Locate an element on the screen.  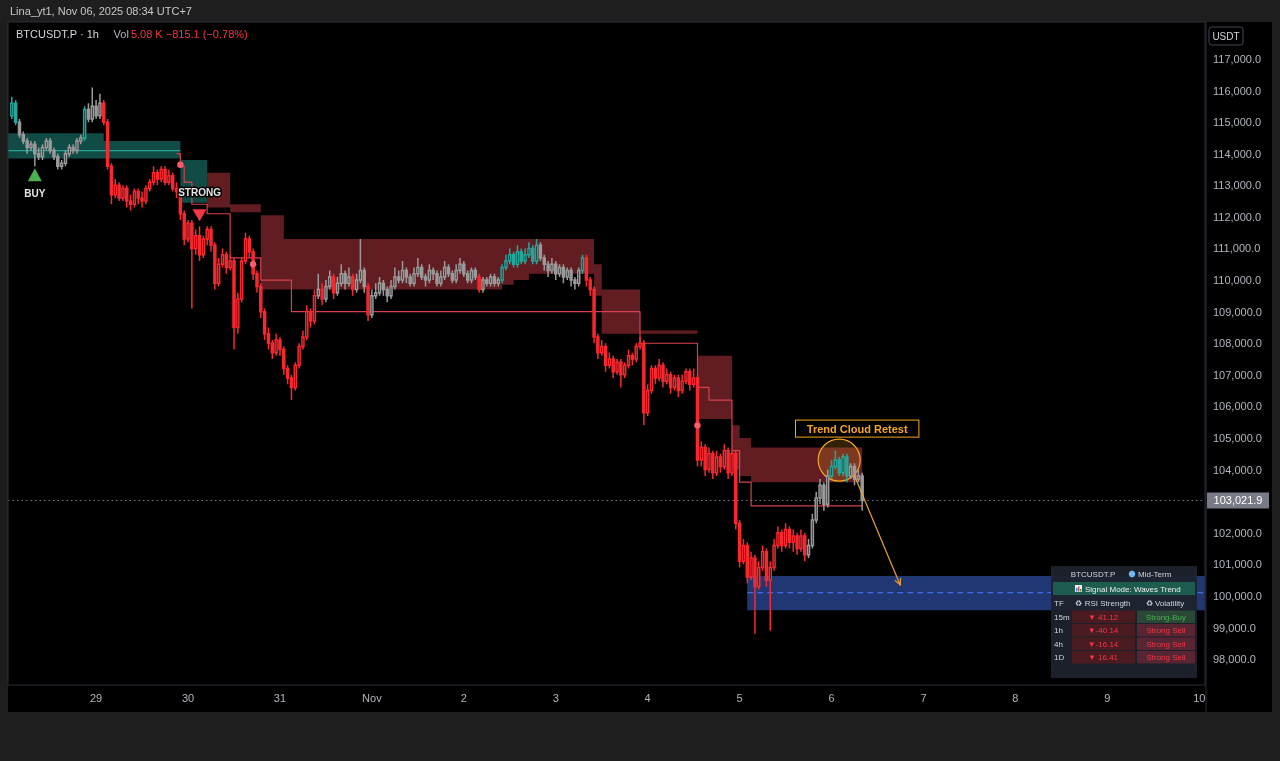
y-tick-label: 113,000.0 is located at coordinates (1237, 185).